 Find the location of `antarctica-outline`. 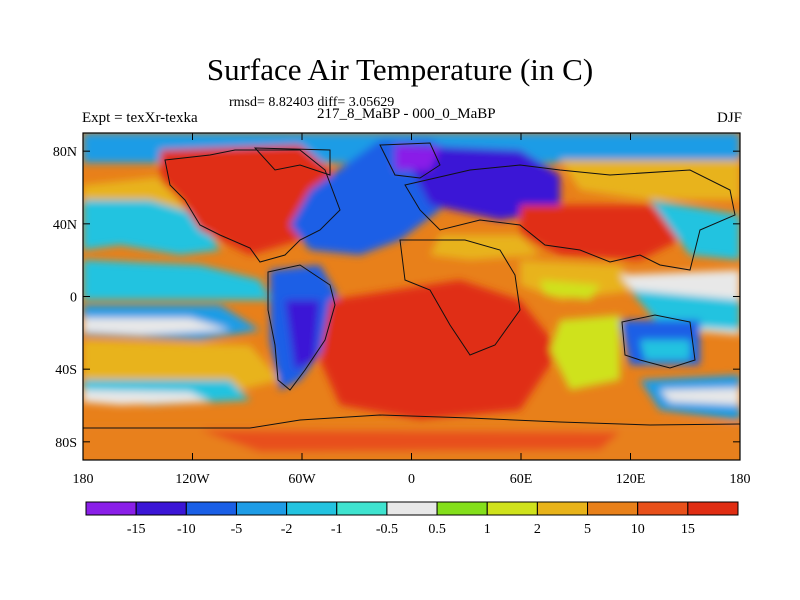

antarctica-outline is located at coordinates (411, 421).